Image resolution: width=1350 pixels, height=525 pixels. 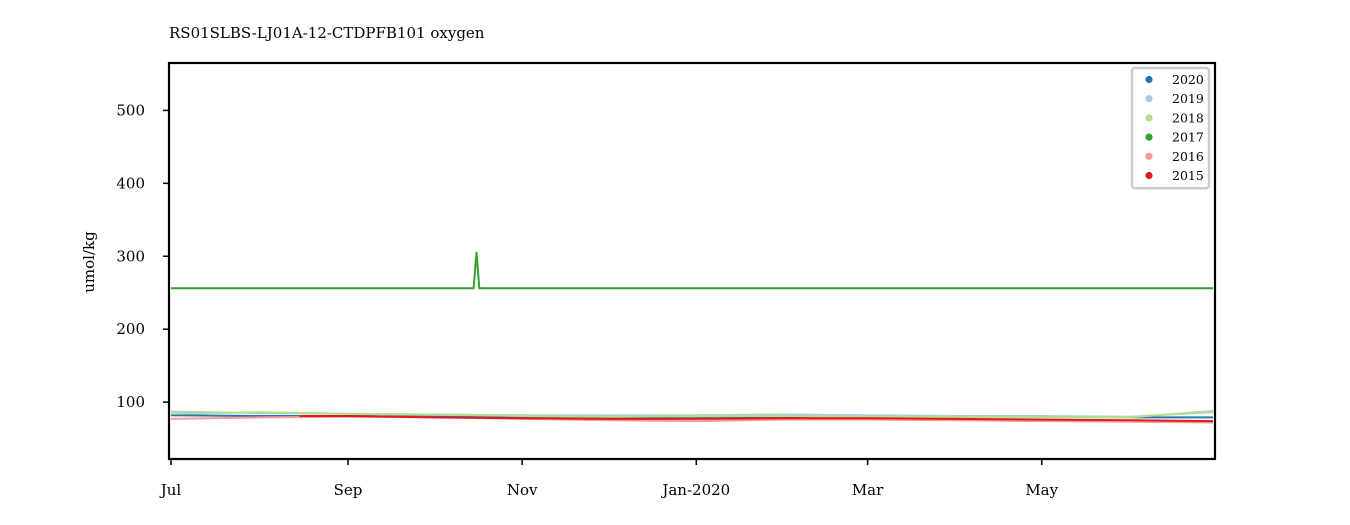 I want to click on legend-marker-2020, so click(x=1149, y=79).